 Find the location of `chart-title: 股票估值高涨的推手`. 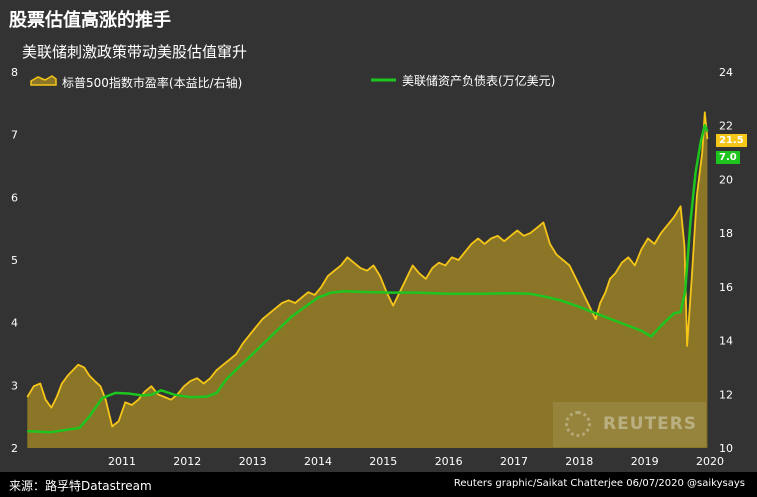

chart-title: 股票估值高涨的推手 is located at coordinates (90, 20).